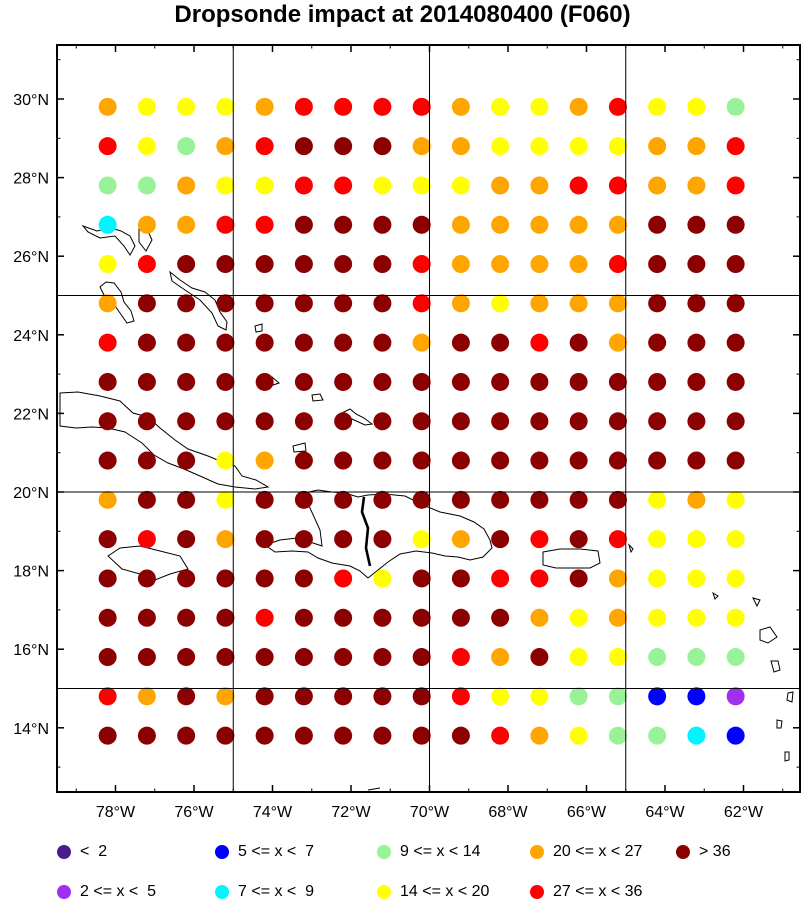 The width and height of the screenshot is (805, 902). Describe the element at coordinates (118, 891) in the screenshot. I see `legend-label: 2 <= x < 5` at that location.